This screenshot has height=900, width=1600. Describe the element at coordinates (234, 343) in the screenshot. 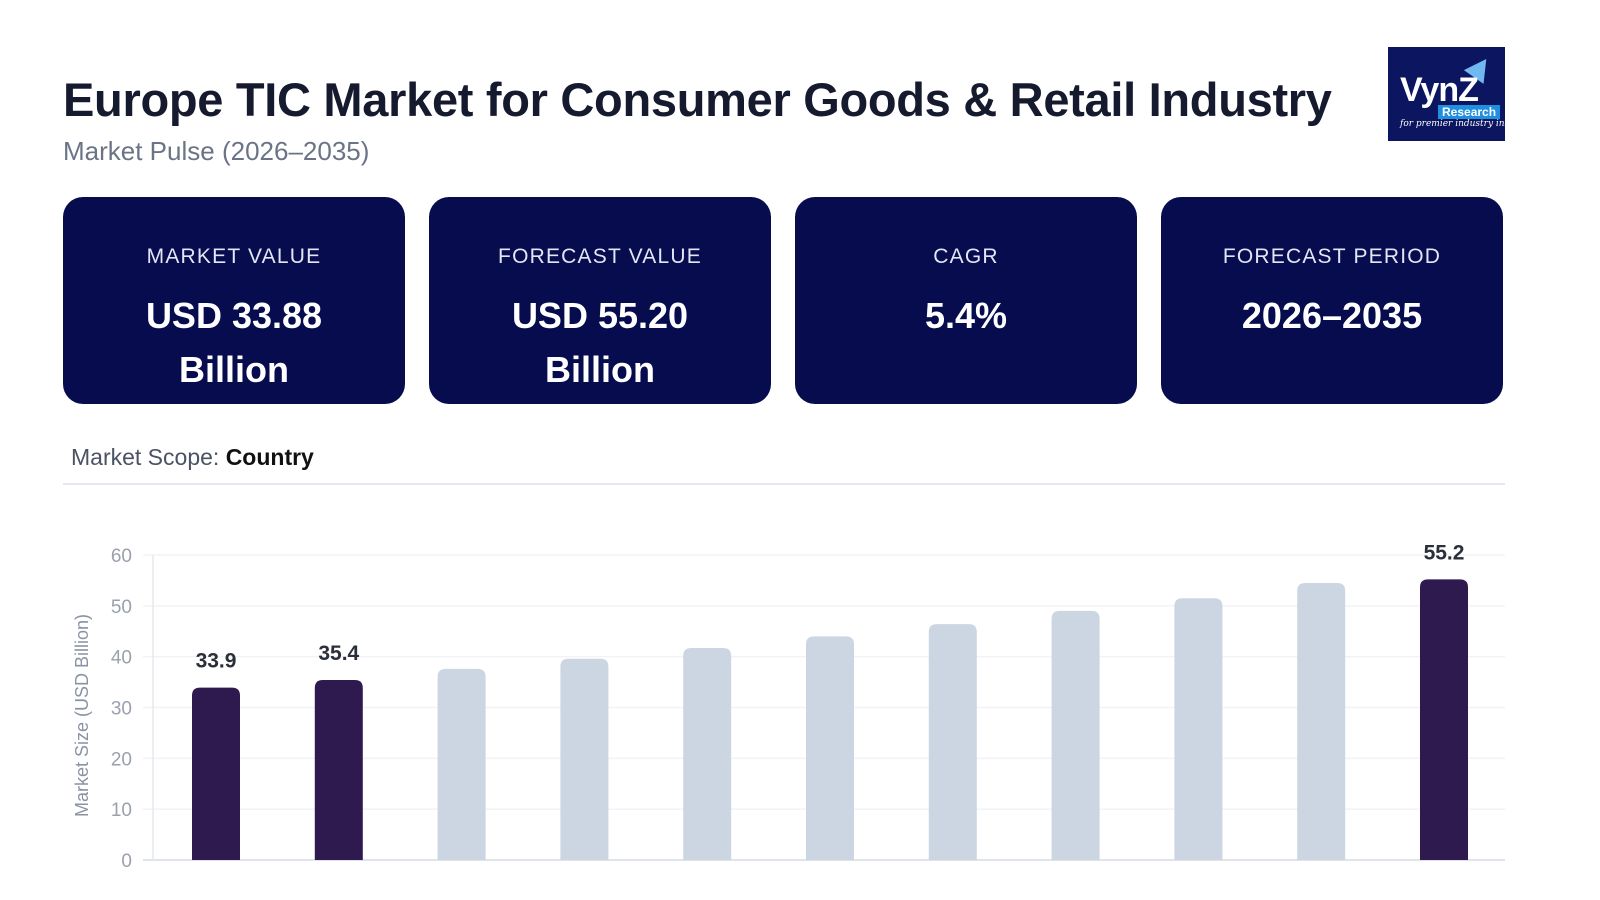

I see `card-value: USD 33.88 Billion` at that location.